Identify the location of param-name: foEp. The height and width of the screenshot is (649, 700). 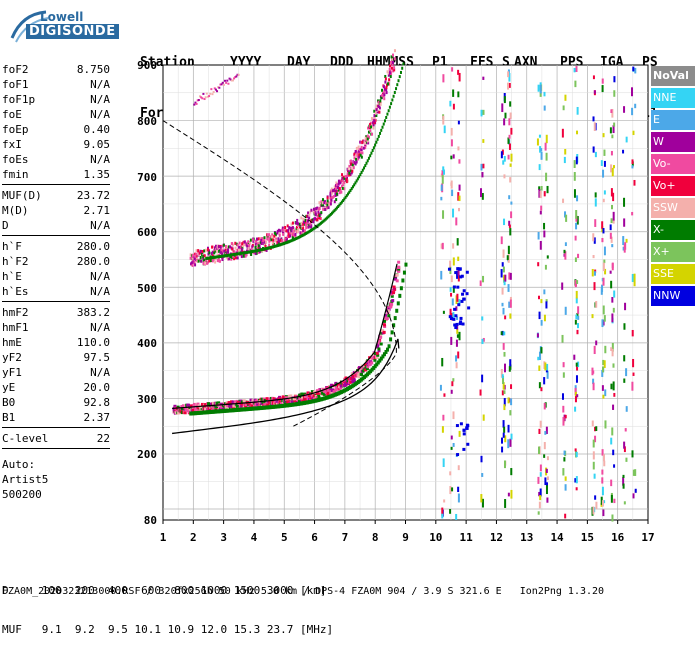
(15, 129).